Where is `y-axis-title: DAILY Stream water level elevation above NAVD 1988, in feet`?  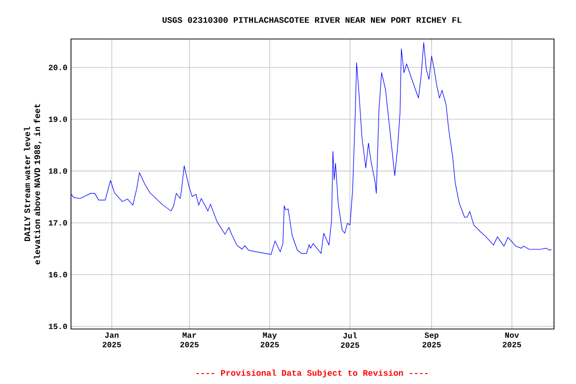 y-axis-title: DAILY Stream water level elevation above NAVD 1988, in feet is located at coordinates (33, 184).